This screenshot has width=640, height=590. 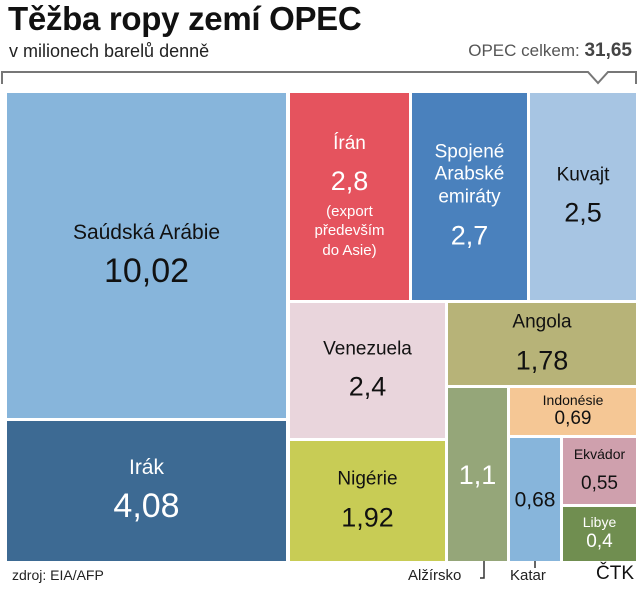 What do you see at coordinates (542, 344) in the screenshot?
I see `treemap-cell-angola: Angola 1,78` at bounding box center [542, 344].